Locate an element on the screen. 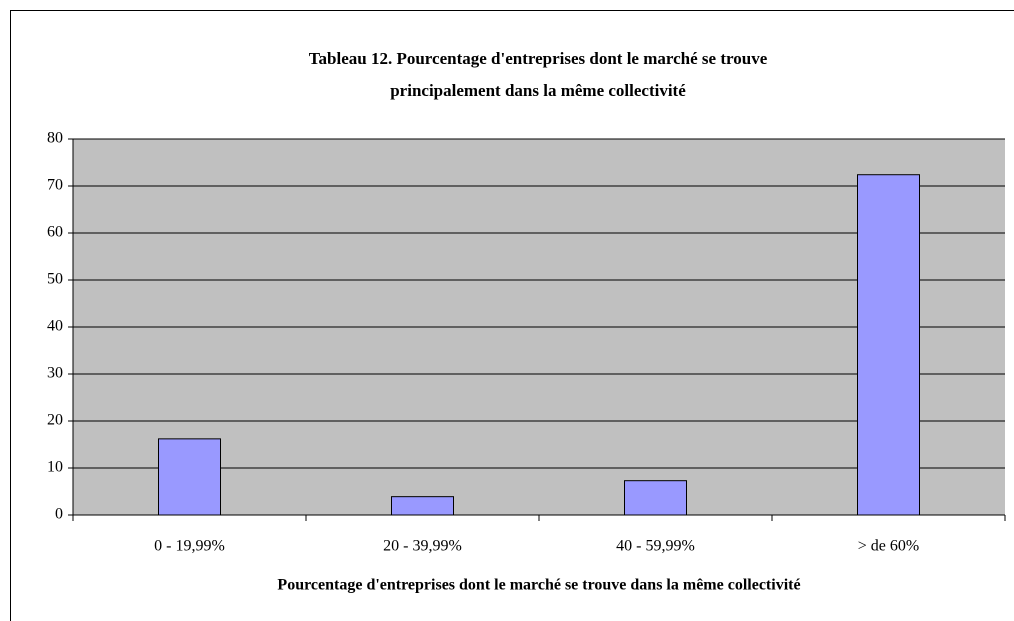 This screenshot has height=621, width=1014. y-tick-label: 60 is located at coordinates (55, 232).